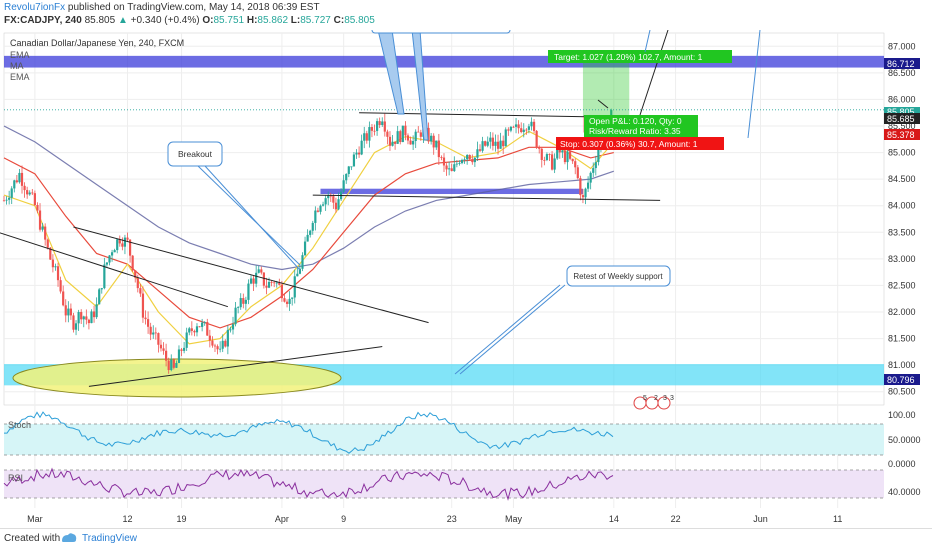  I want to click on price-tick-label: 86.500, so click(902, 73).